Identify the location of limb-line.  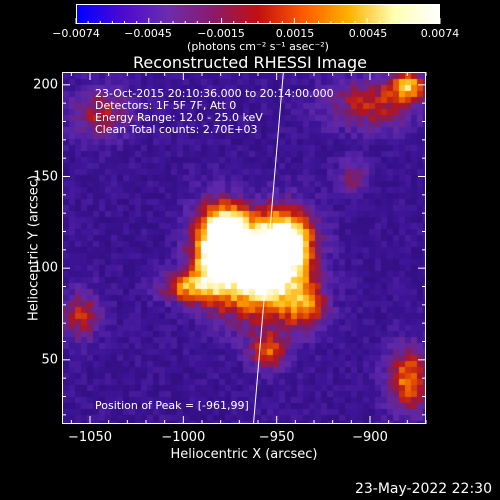
(268, 248).